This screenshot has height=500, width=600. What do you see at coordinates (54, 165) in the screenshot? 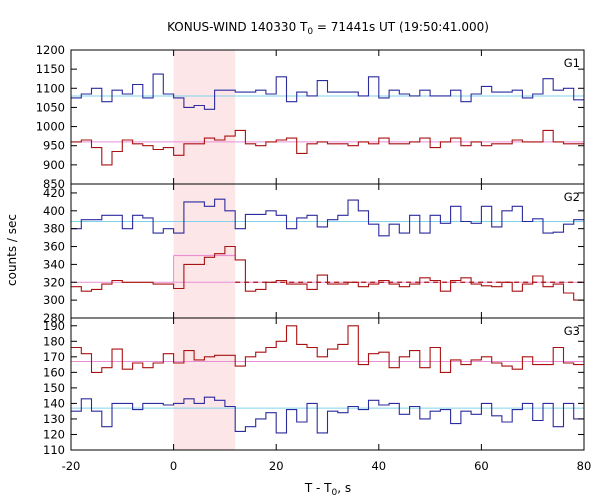
I see `y-tick-label: 900` at bounding box center [54, 165].